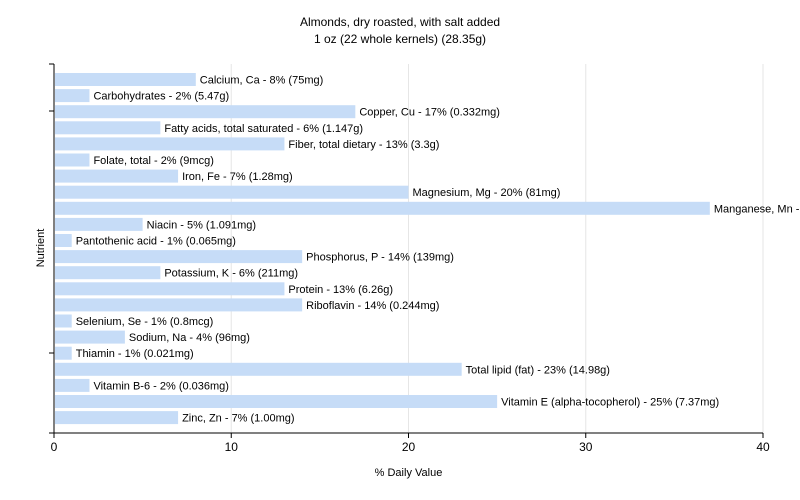  What do you see at coordinates (237, 177) in the screenshot?
I see `bar-label: Iron, Fe - 7% (1.28mg)` at bounding box center [237, 177].